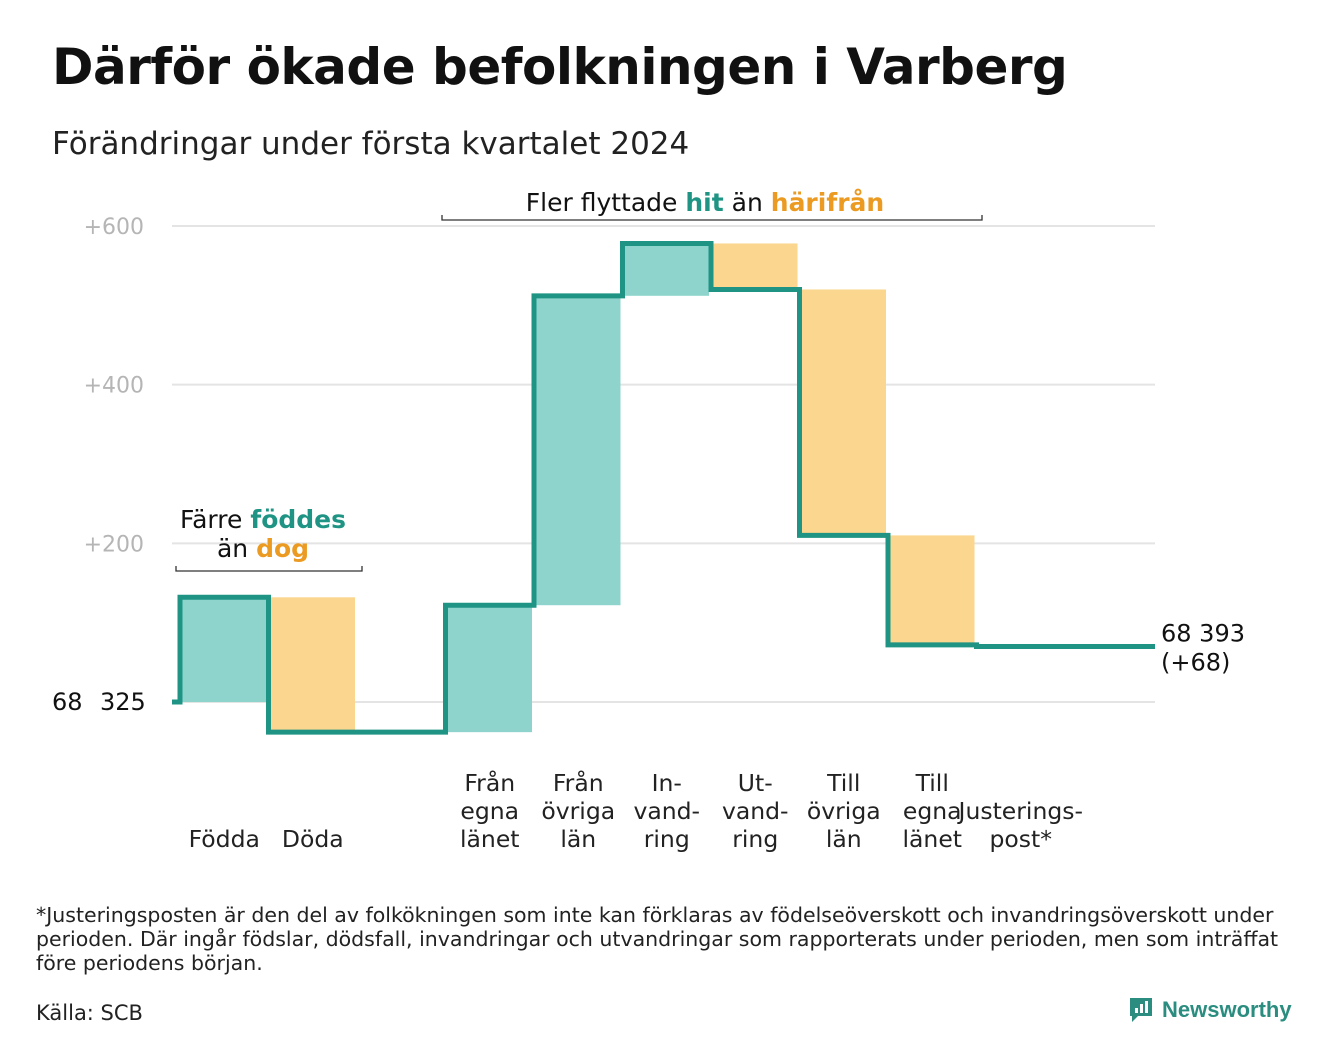 This screenshot has height=1060, width=1340. Describe the element at coordinates (1227, 1009) in the screenshot. I see `brand-name: Newsworthy` at that location.